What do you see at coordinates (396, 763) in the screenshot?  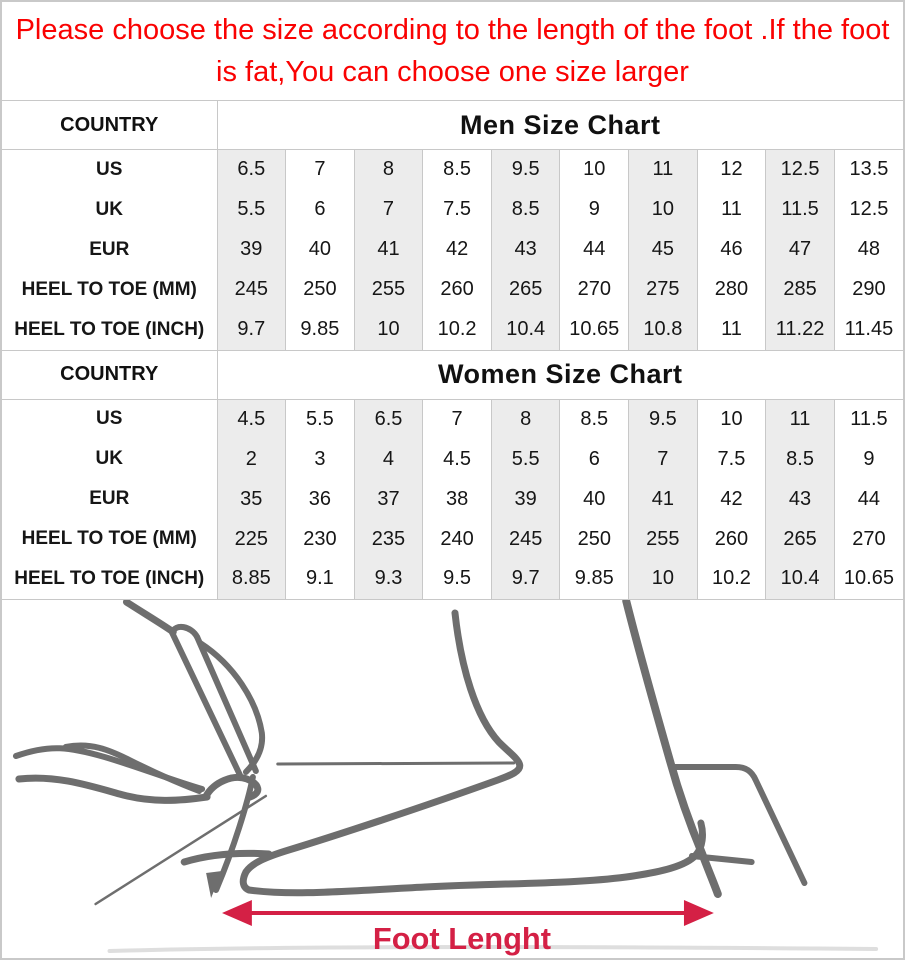 I see `measure-mark-line` at bounding box center [396, 763].